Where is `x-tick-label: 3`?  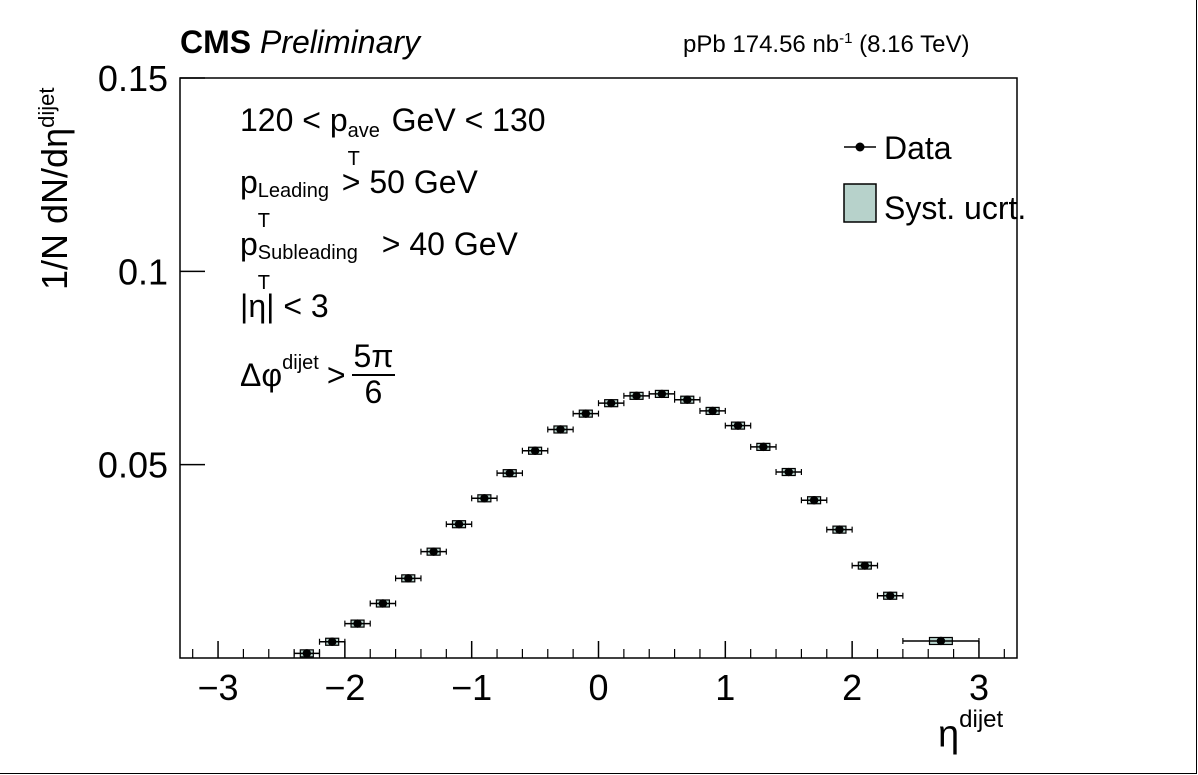
x-tick-label: 3 is located at coordinates (979, 687).